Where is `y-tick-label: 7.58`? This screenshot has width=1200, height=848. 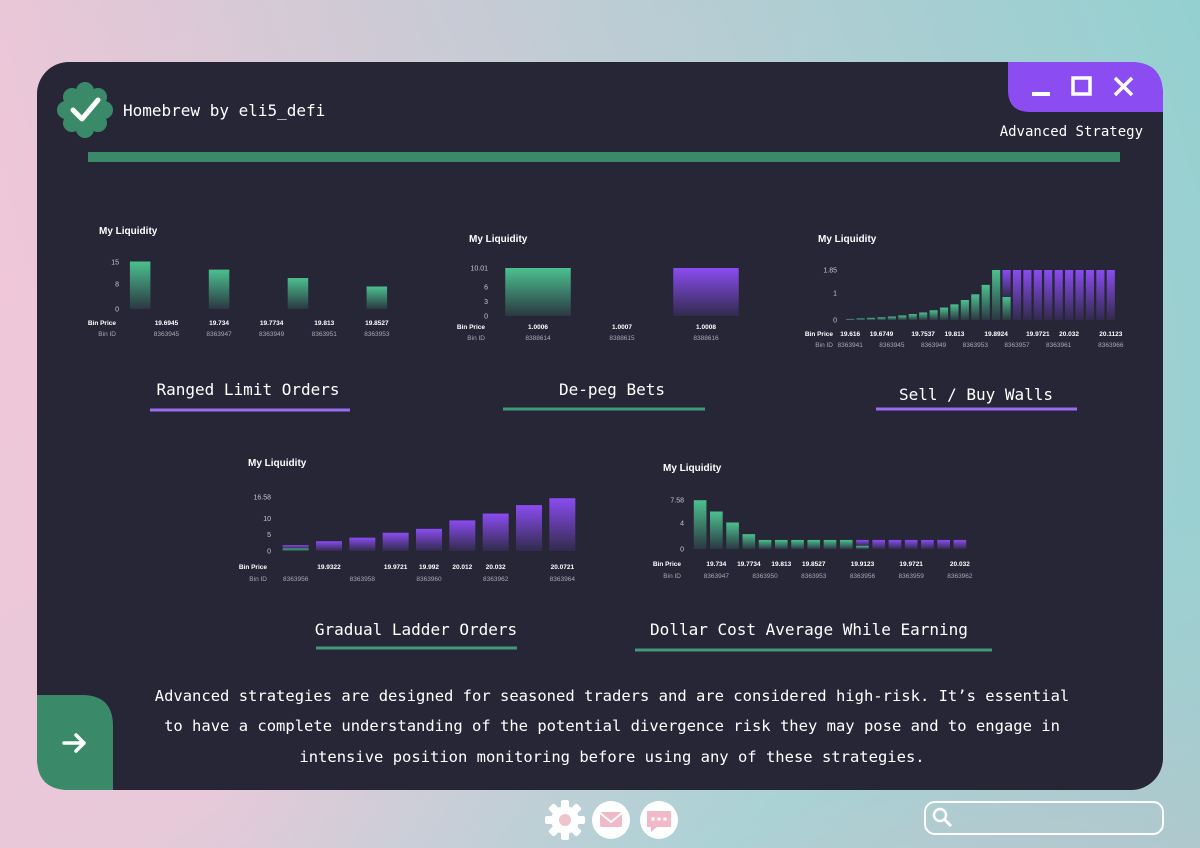 y-tick-label: 7.58 is located at coordinates (677, 501).